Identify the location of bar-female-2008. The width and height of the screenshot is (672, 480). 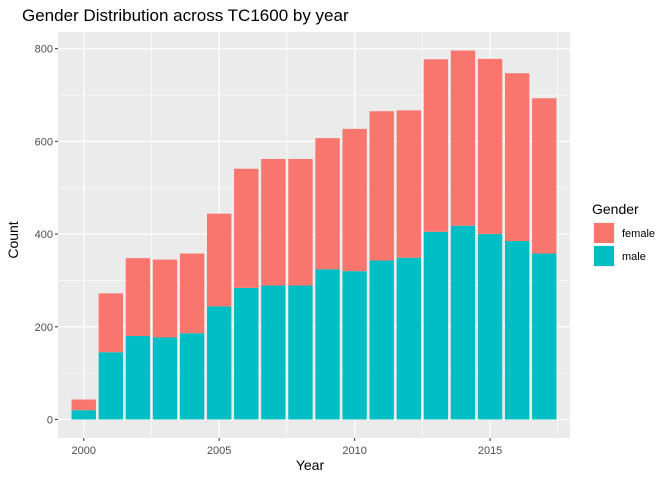
(300, 222).